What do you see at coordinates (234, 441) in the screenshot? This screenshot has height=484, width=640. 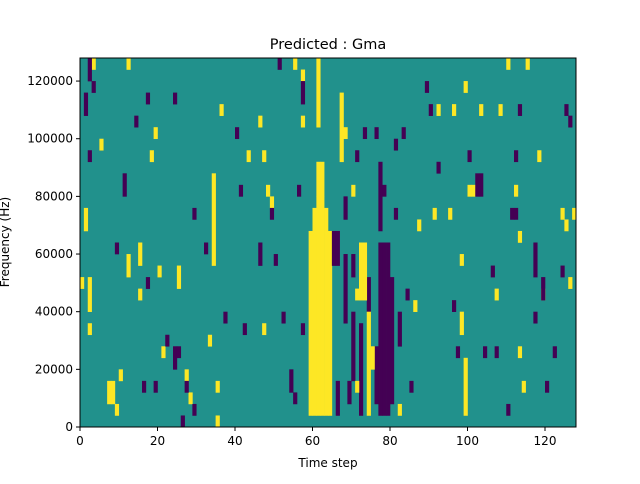 I see `x-tick-label: 40` at bounding box center [234, 441].